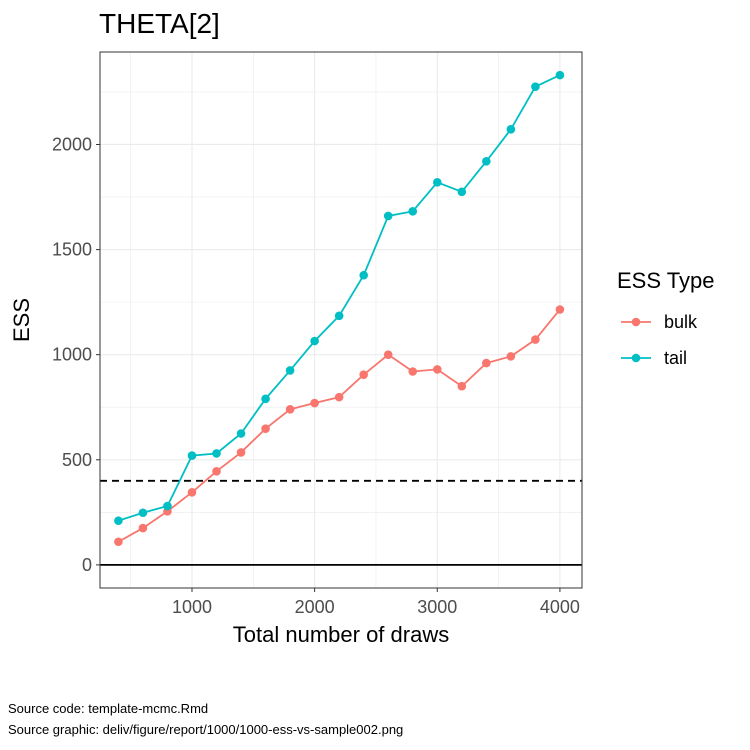 This screenshot has height=750, width=750. What do you see at coordinates (560, 607) in the screenshot?
I see `x-tick-label: 4000` at bounding box center [560, 607].